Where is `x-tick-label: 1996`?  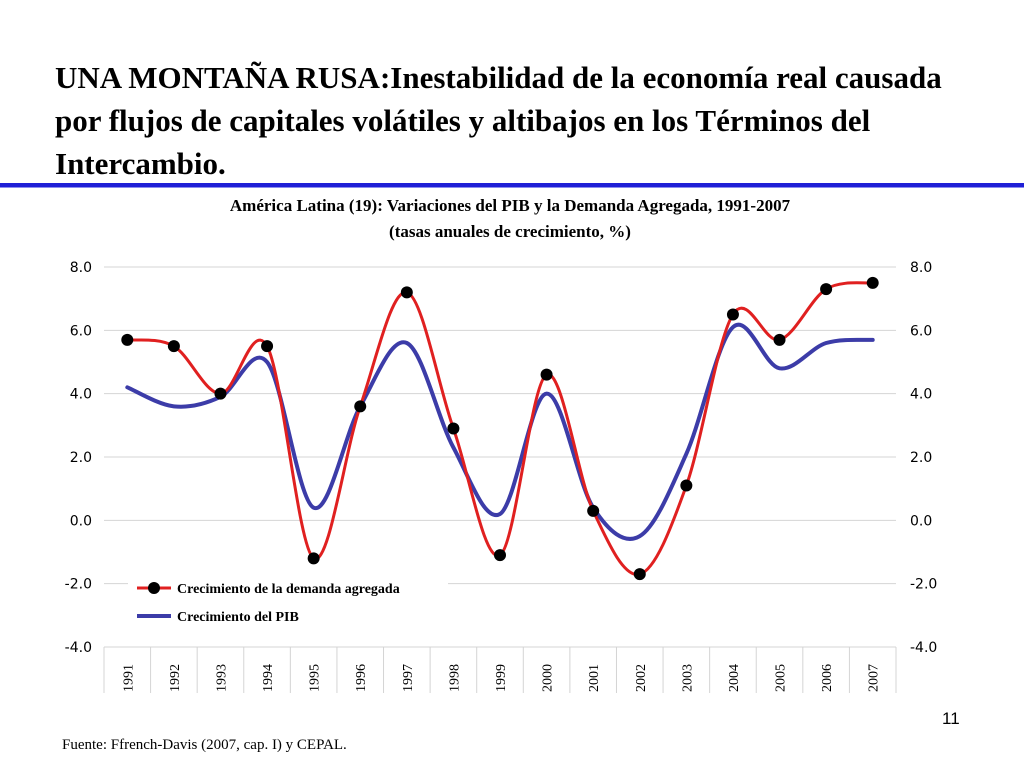 x-tick-label: 1996 is located at coordinates (361, 678).